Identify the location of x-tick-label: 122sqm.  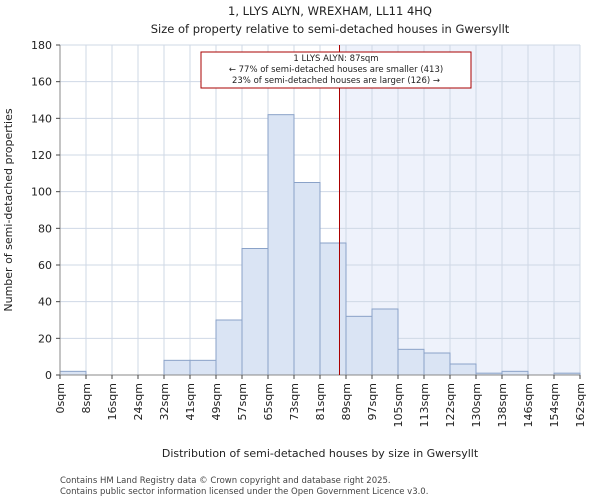
(450, 405).